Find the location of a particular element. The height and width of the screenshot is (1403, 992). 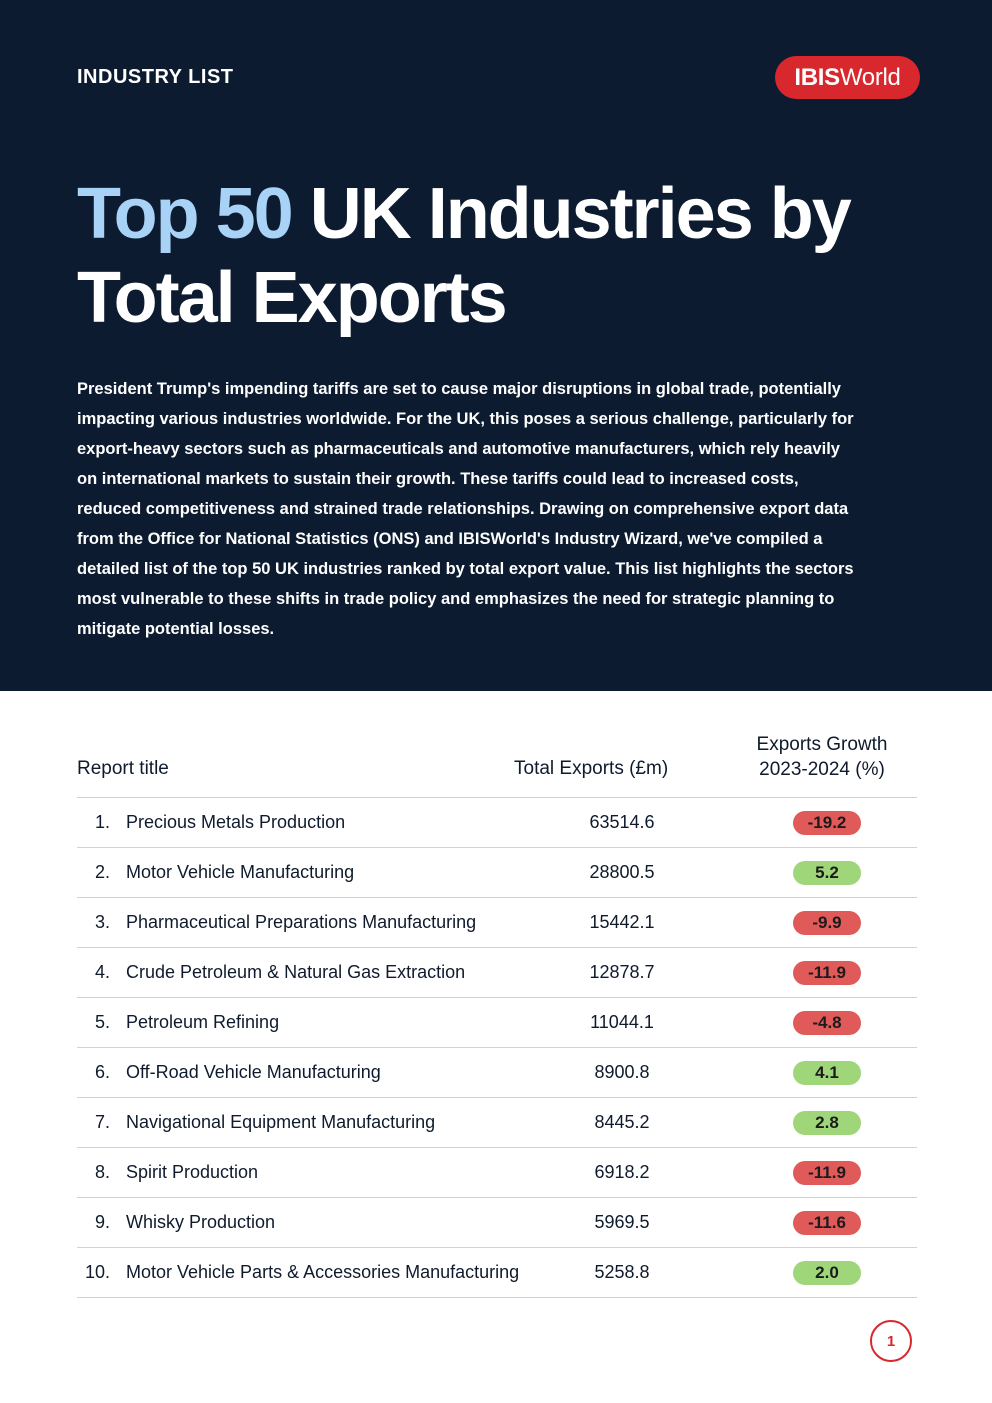

row-report-title: Precious Metals Production is located at coordinates (236, 822).